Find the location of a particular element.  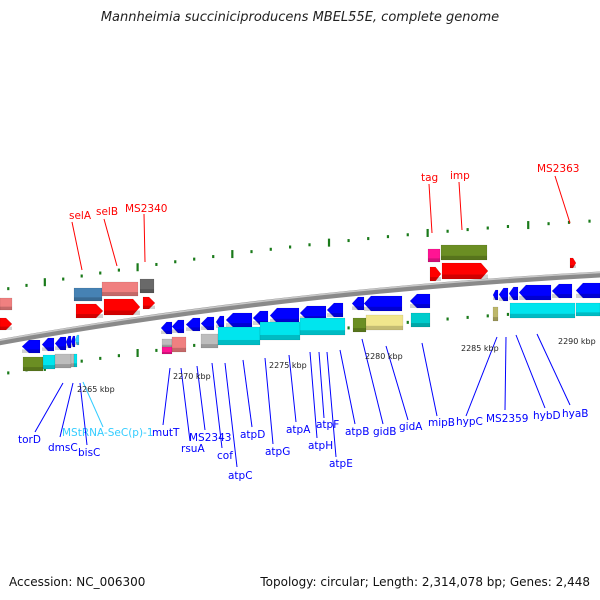

gene-label-atph: atpH is located at coordinates (320, 446).